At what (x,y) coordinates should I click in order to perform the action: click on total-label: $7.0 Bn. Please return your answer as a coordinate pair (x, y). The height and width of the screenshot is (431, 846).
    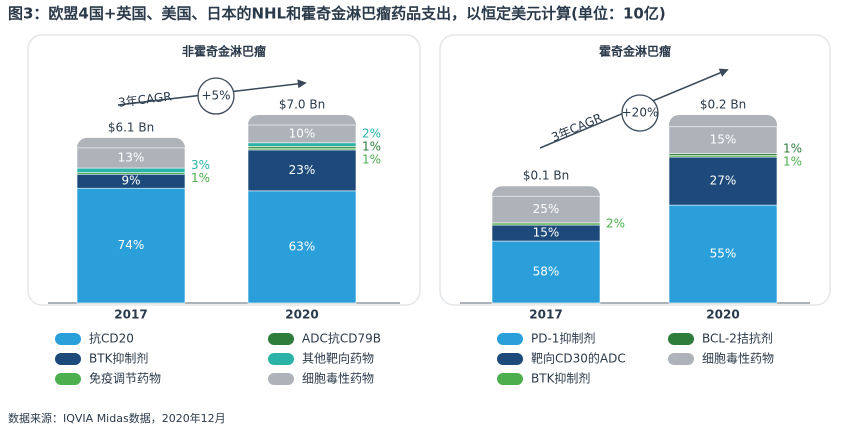
    Looking at the image, I should click on (302, 105).